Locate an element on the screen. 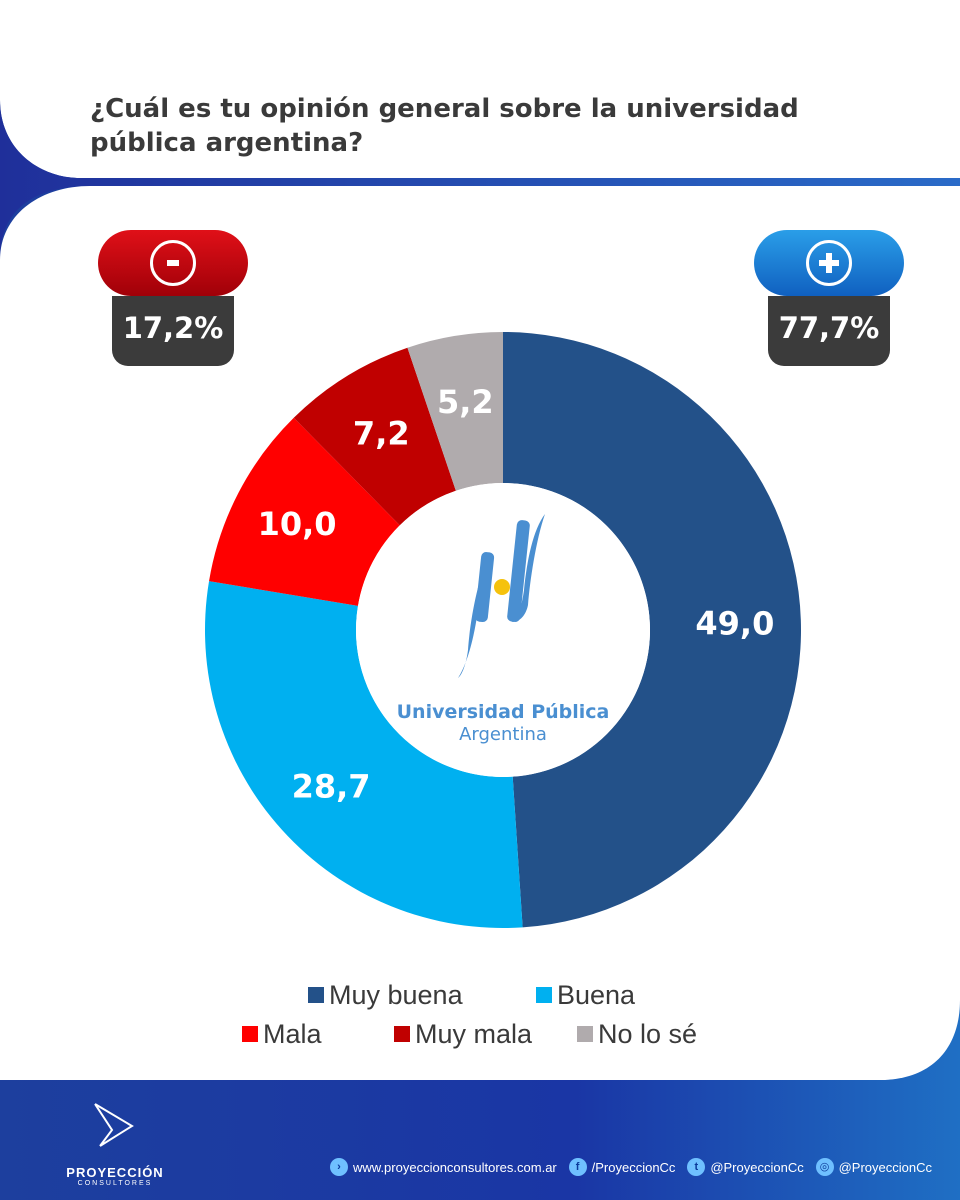 The image size is (960, 1200). logo-right-stroke is located at coordinates (528, 568).